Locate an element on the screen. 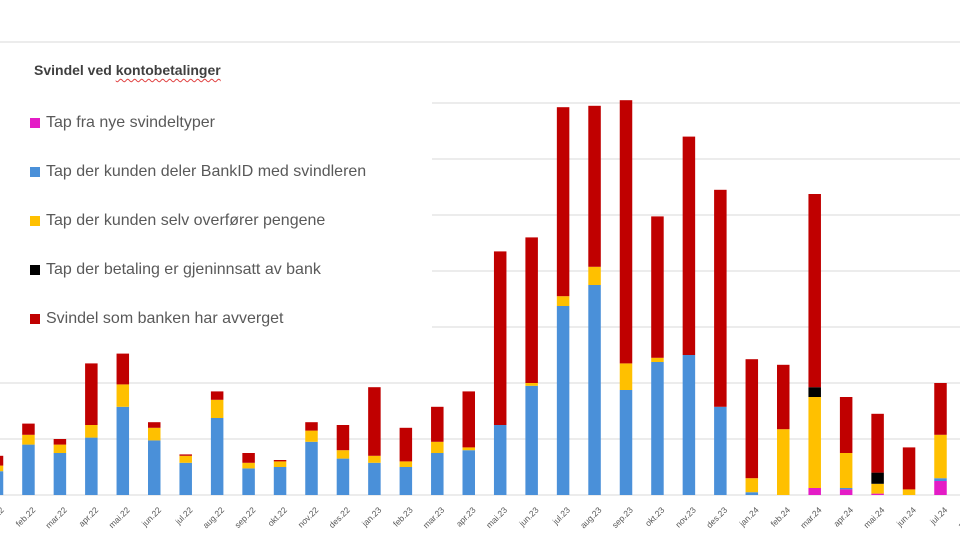 The width and height of the screenshot is (960, 548). x-tick-label: jun.24 is located at coordinates (906, 517).